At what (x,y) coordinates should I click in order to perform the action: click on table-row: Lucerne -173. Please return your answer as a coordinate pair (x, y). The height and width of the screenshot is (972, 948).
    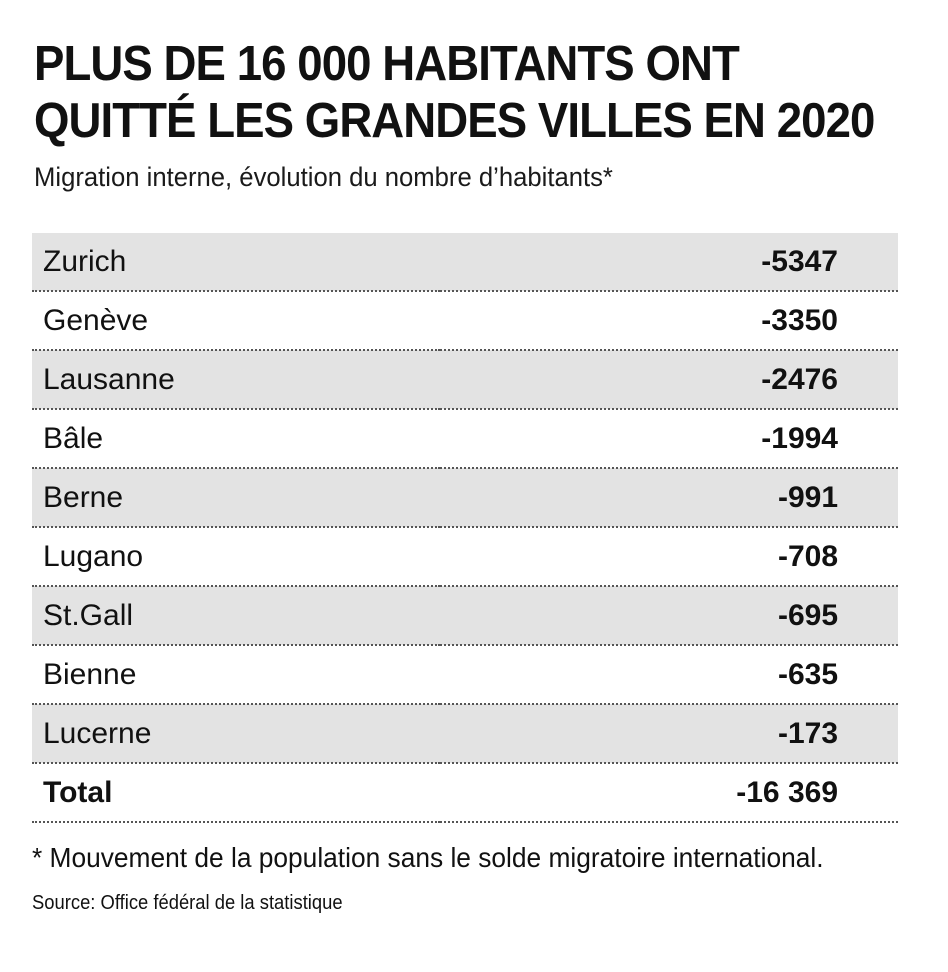
    Looking at the image, I should click on (465, 734).